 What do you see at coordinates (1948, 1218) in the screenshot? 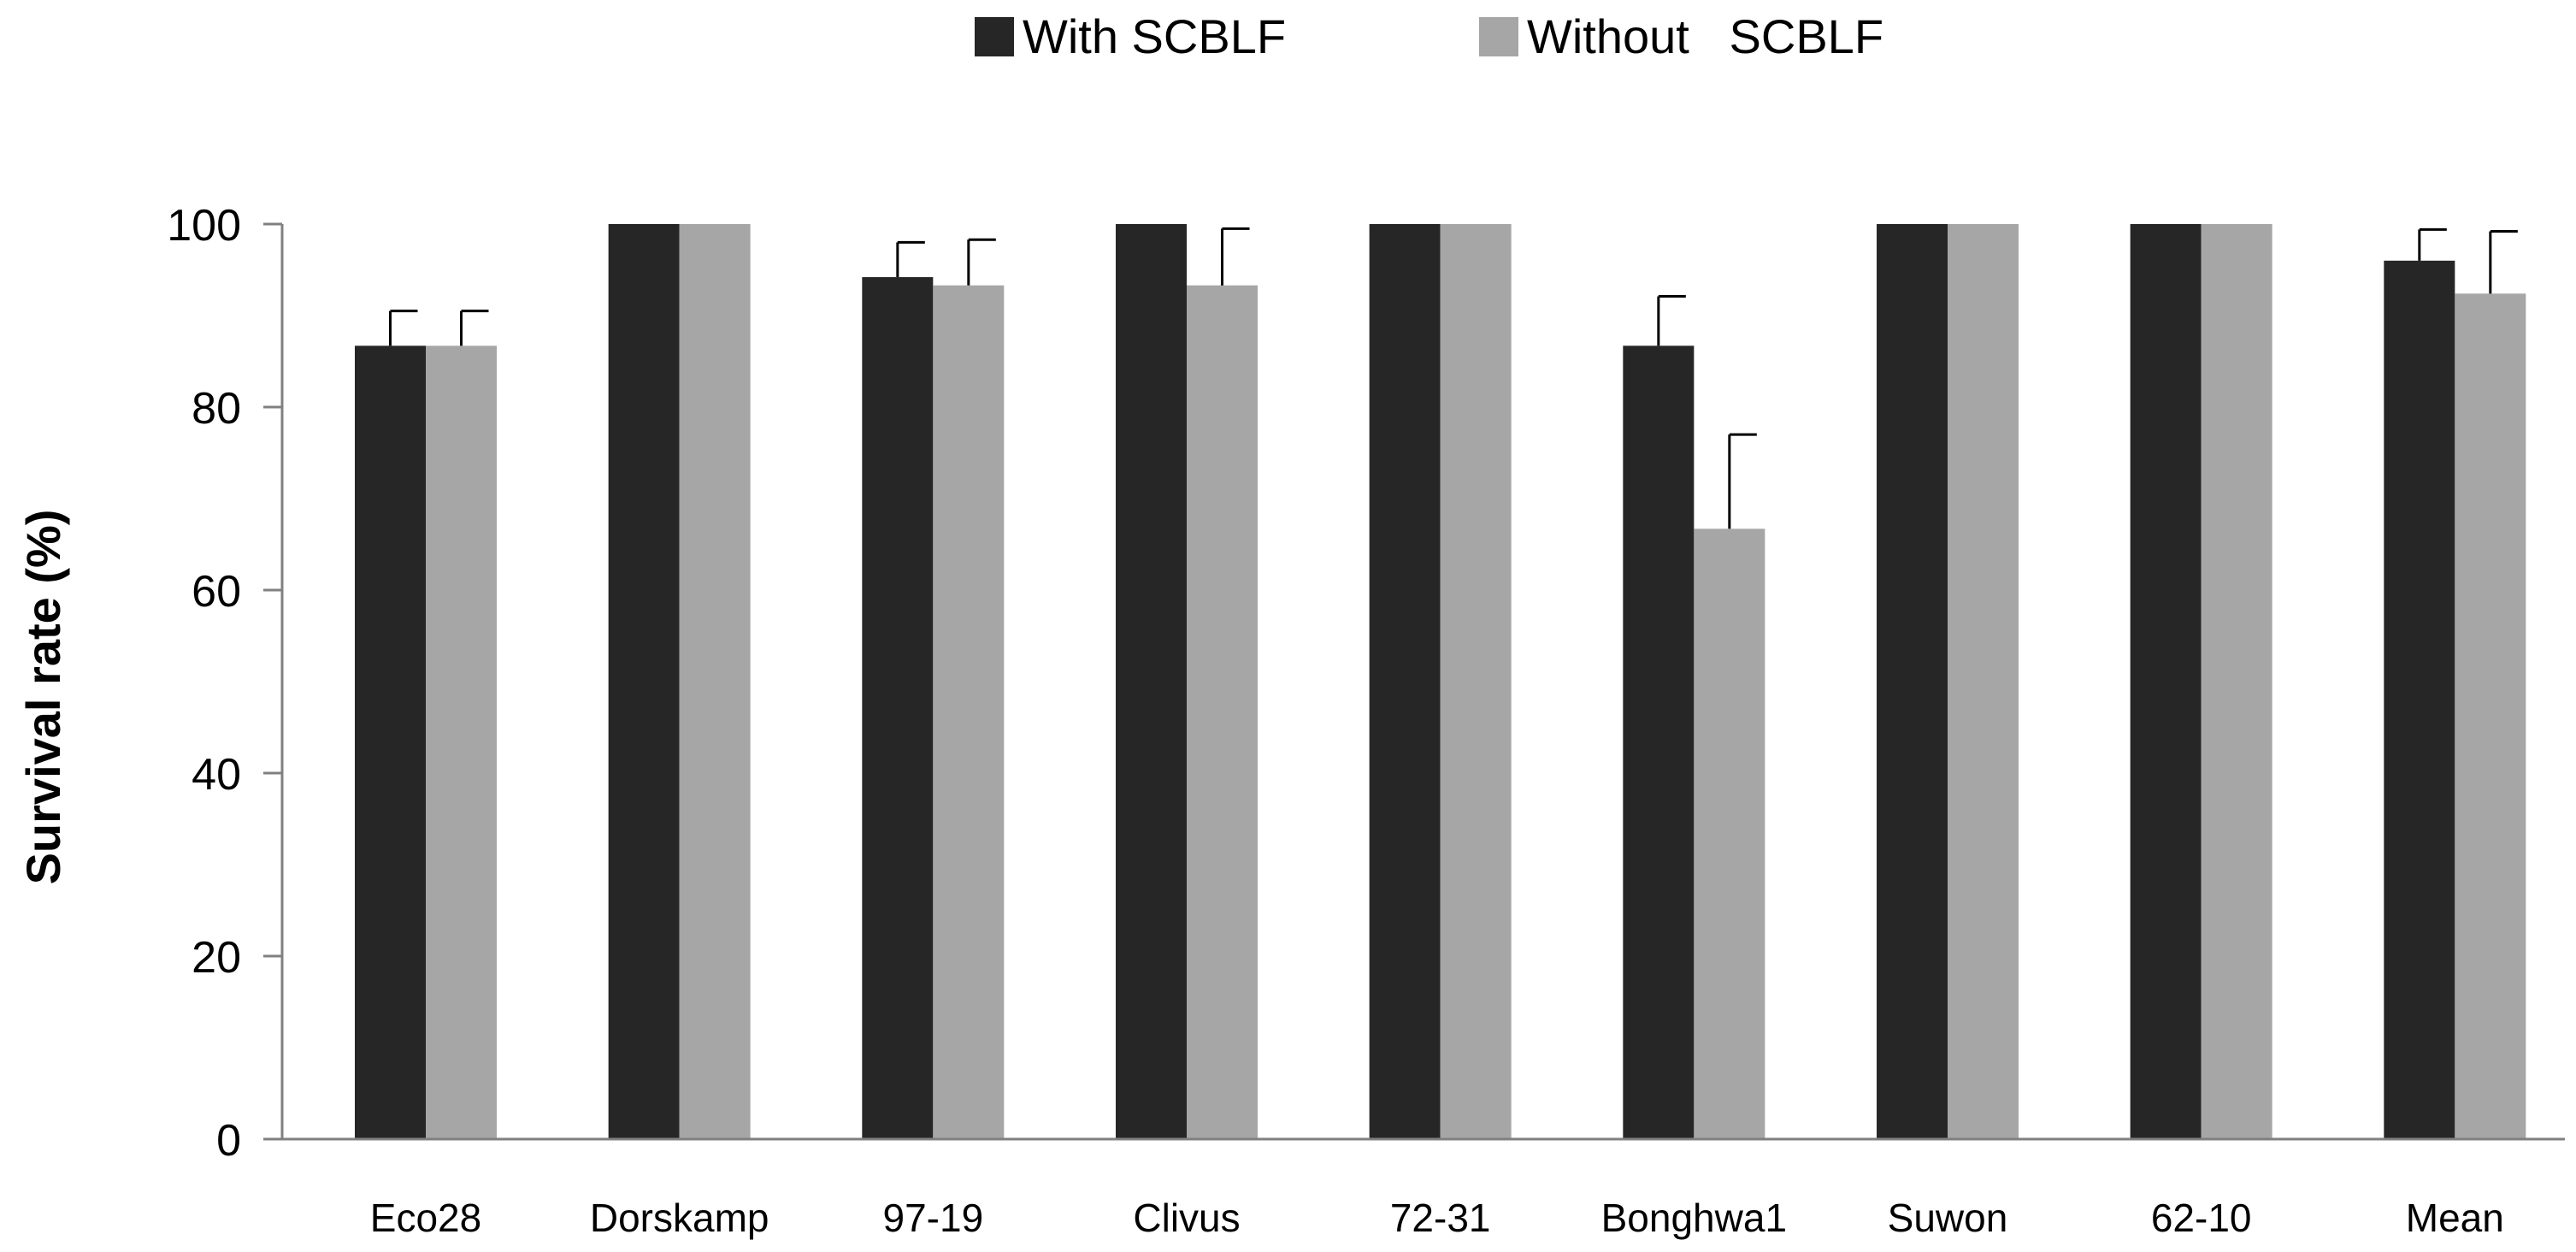
I see `x-category-label: Suwon` at bounding box center [1948, 1218].